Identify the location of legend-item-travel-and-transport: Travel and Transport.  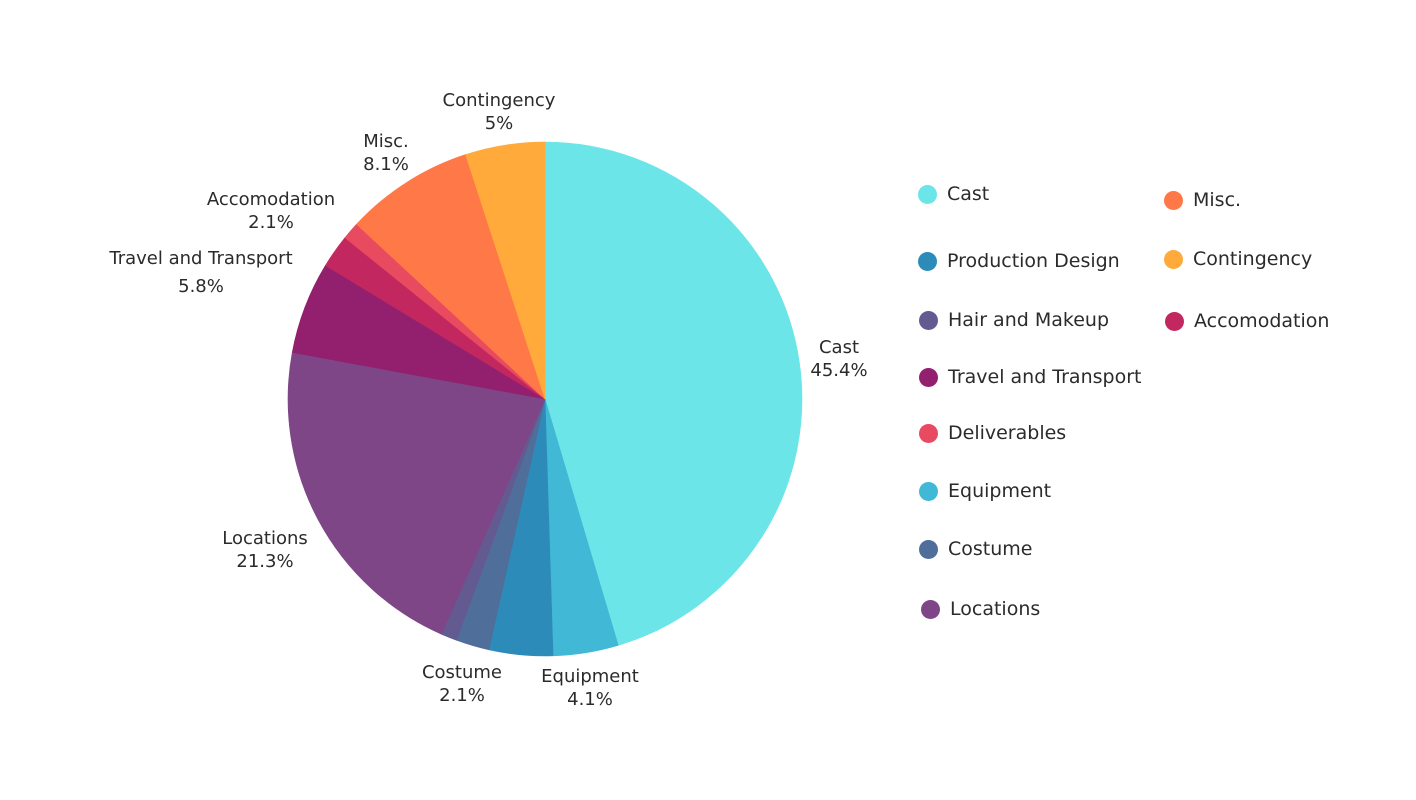
(1030, 377).